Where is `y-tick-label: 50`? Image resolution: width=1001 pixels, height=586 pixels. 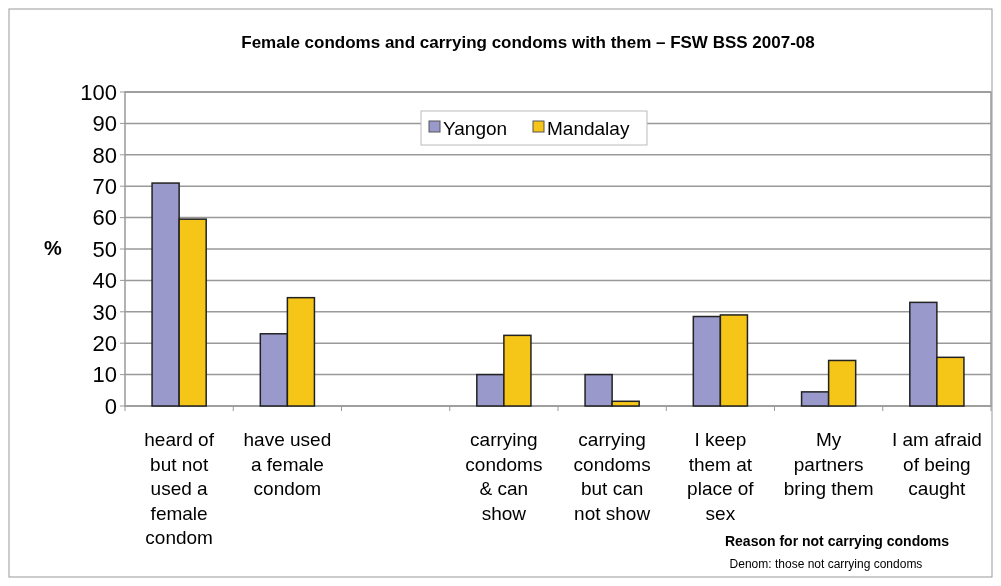 y-tick-label: 50 is located at coordinates (104, 249).